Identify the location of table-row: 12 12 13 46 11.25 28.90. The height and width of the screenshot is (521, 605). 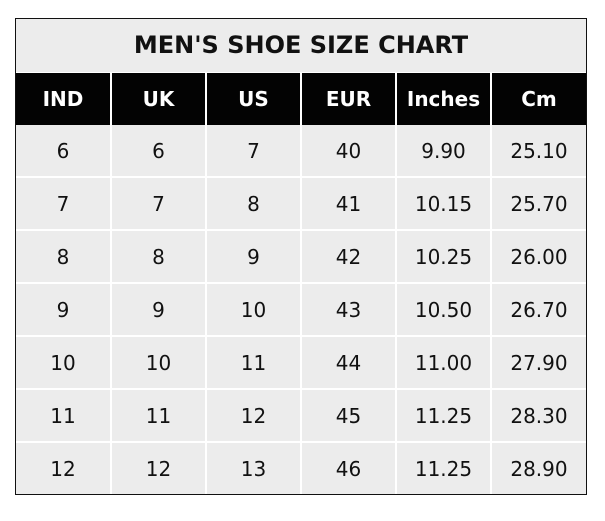
(301, 467).